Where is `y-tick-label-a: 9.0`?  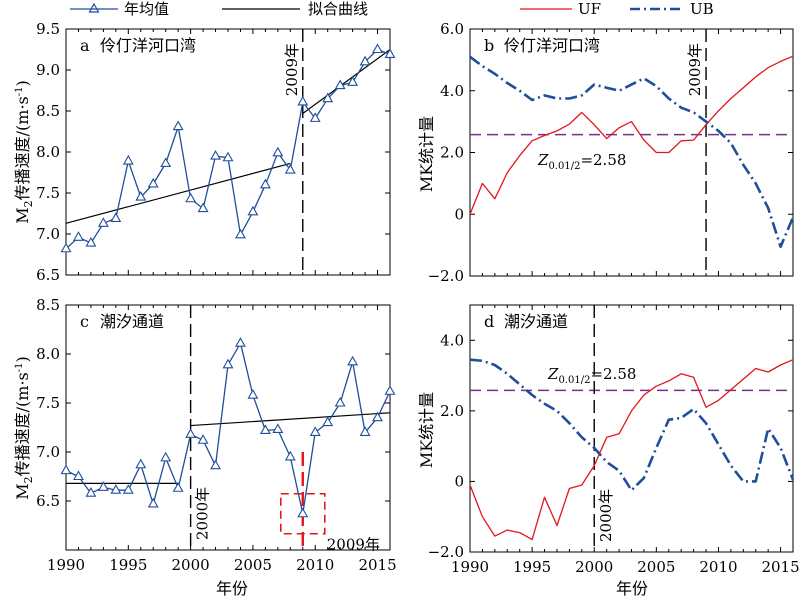
y-tick-label-a: 9.0 is located at coordinates (48, 70).